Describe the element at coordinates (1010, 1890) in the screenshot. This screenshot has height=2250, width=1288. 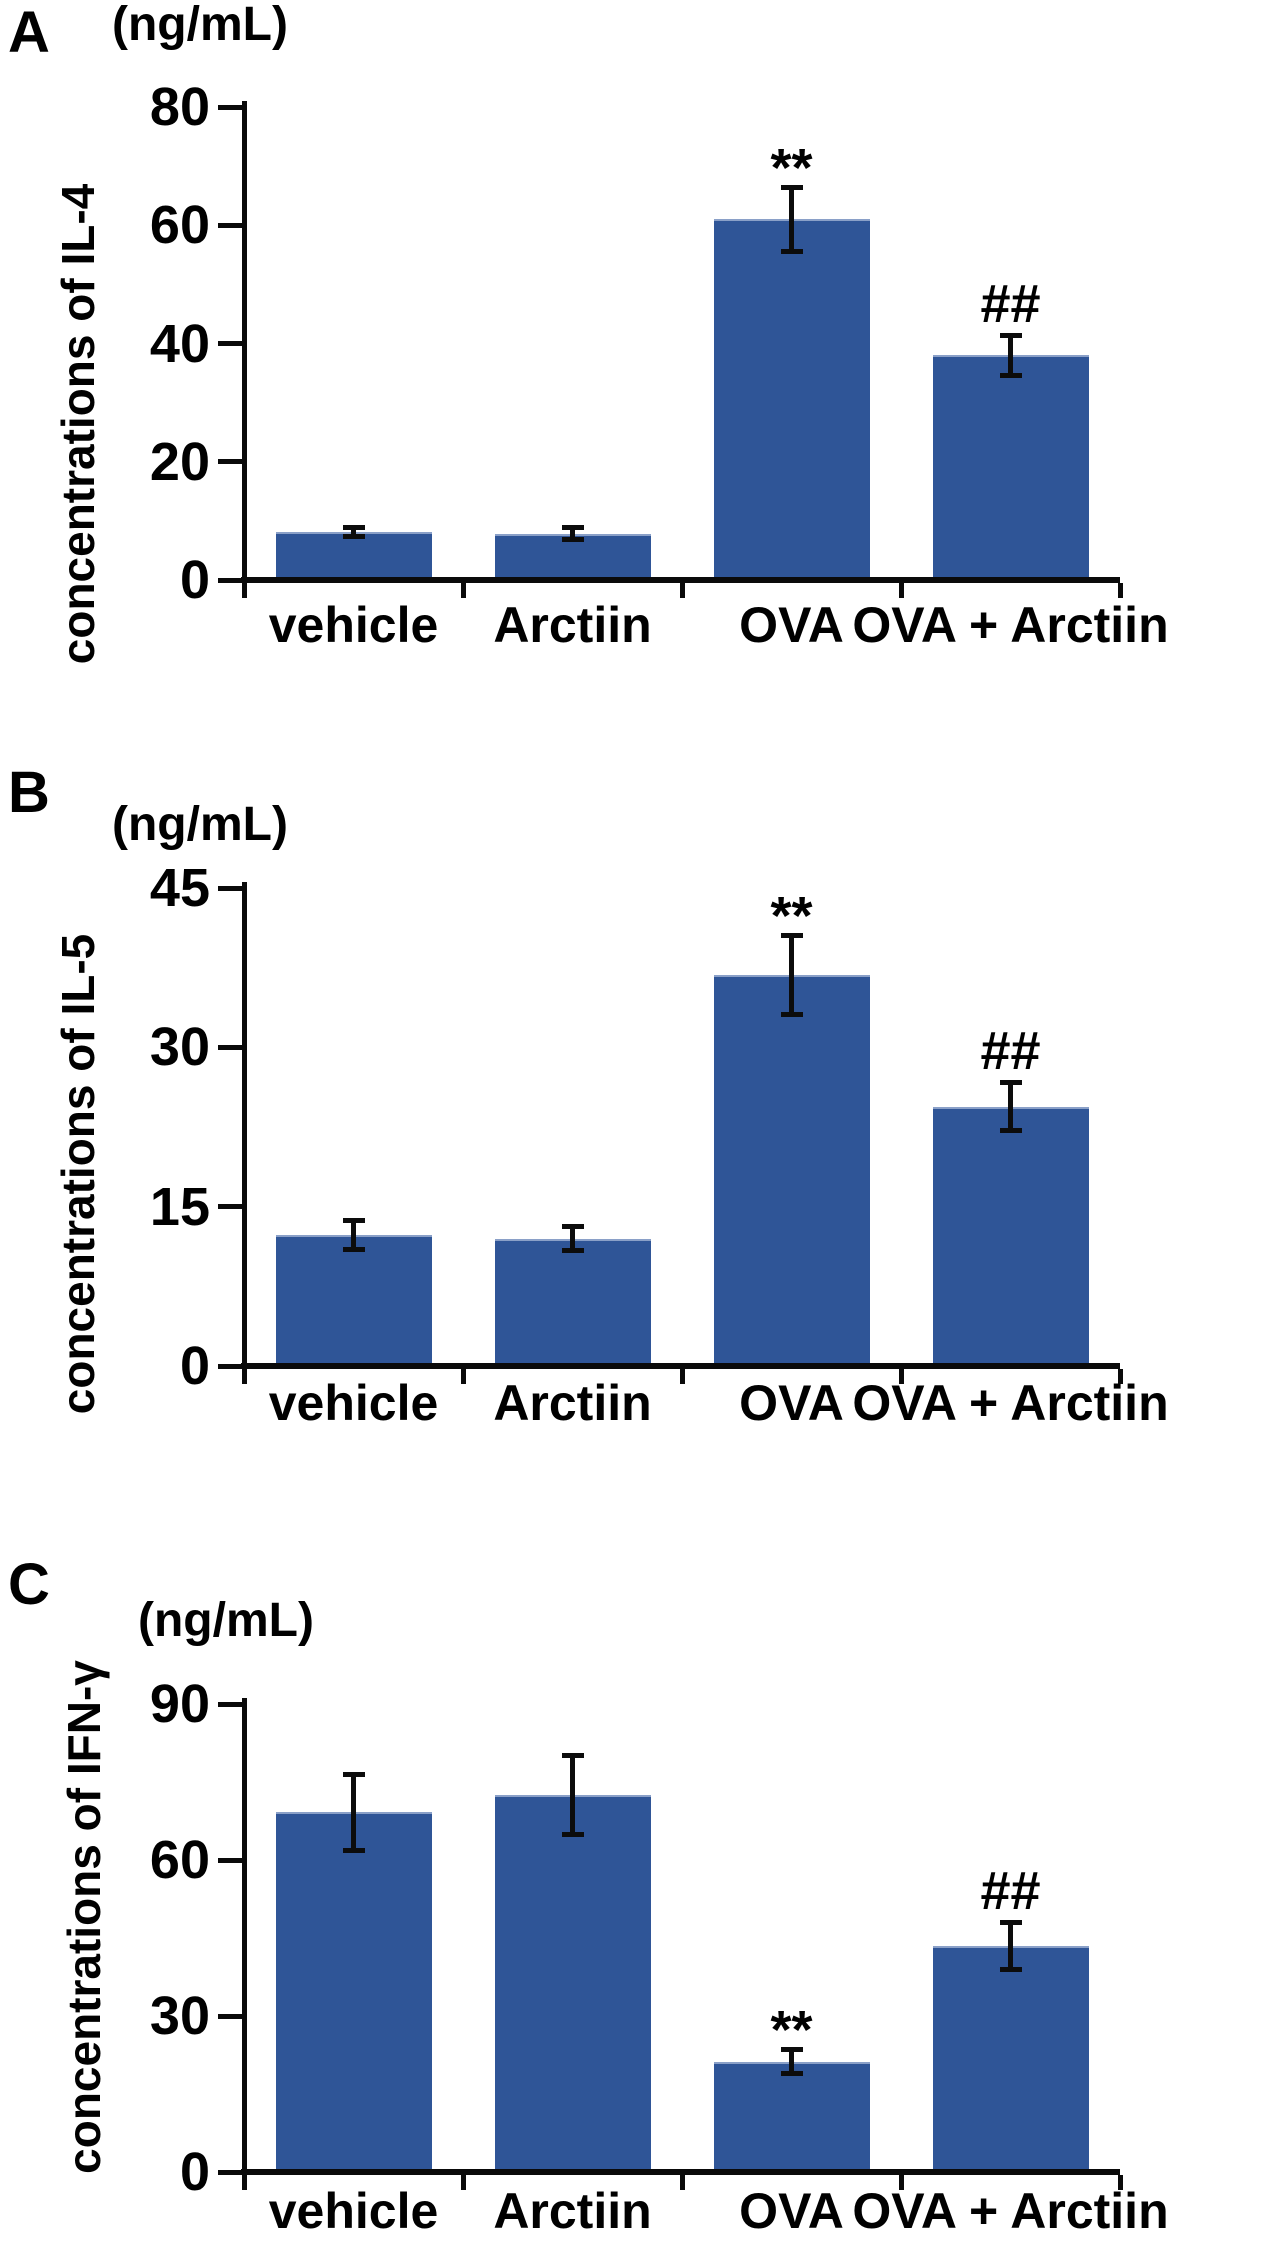
I see `significance-marker: ##` at that location.